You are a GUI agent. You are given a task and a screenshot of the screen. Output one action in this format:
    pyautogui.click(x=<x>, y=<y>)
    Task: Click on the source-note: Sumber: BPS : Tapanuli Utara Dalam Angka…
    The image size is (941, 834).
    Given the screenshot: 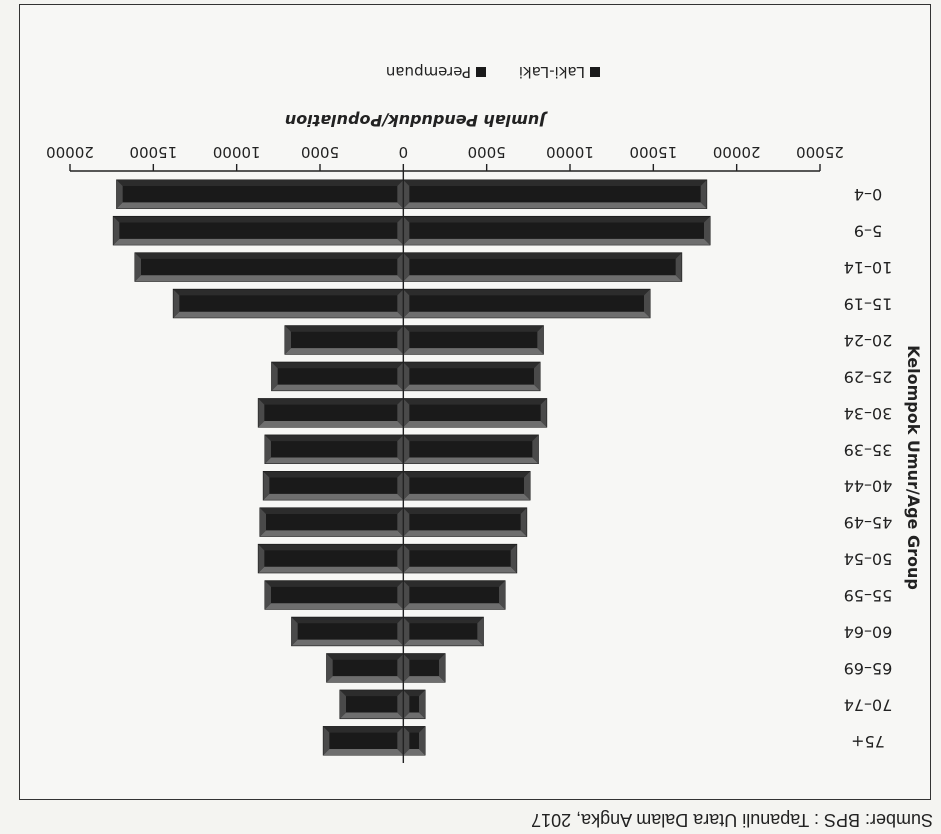 What is the action you would take?
    pyautogui.click(x=732, y=820)
    